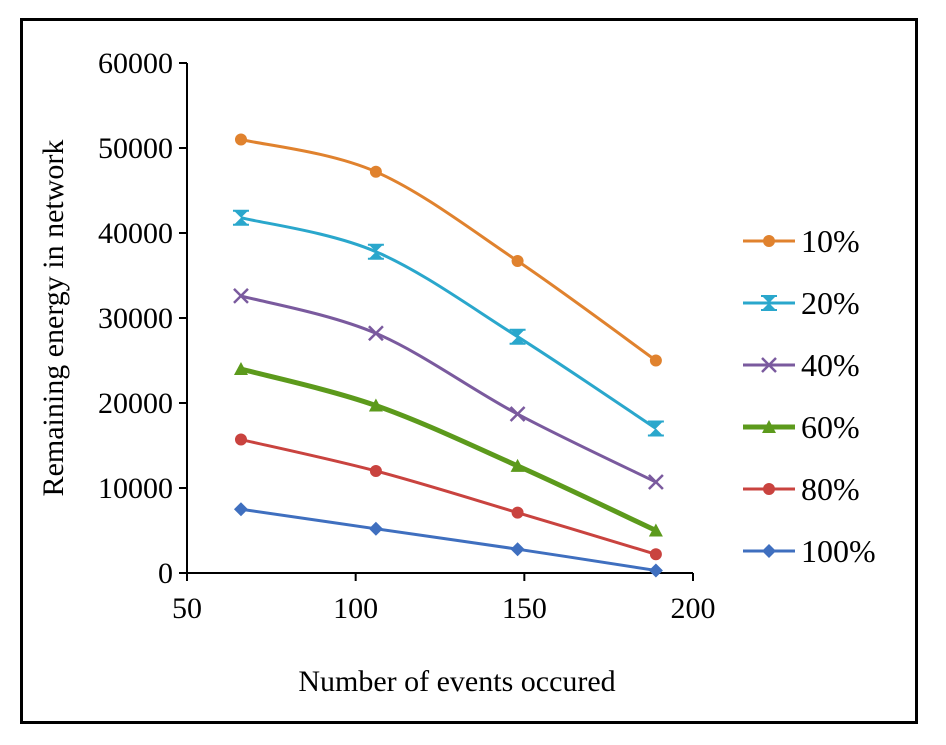  I want to click on legend: 10% 20% 40% 60% 80% 100%, so click(809, 396).